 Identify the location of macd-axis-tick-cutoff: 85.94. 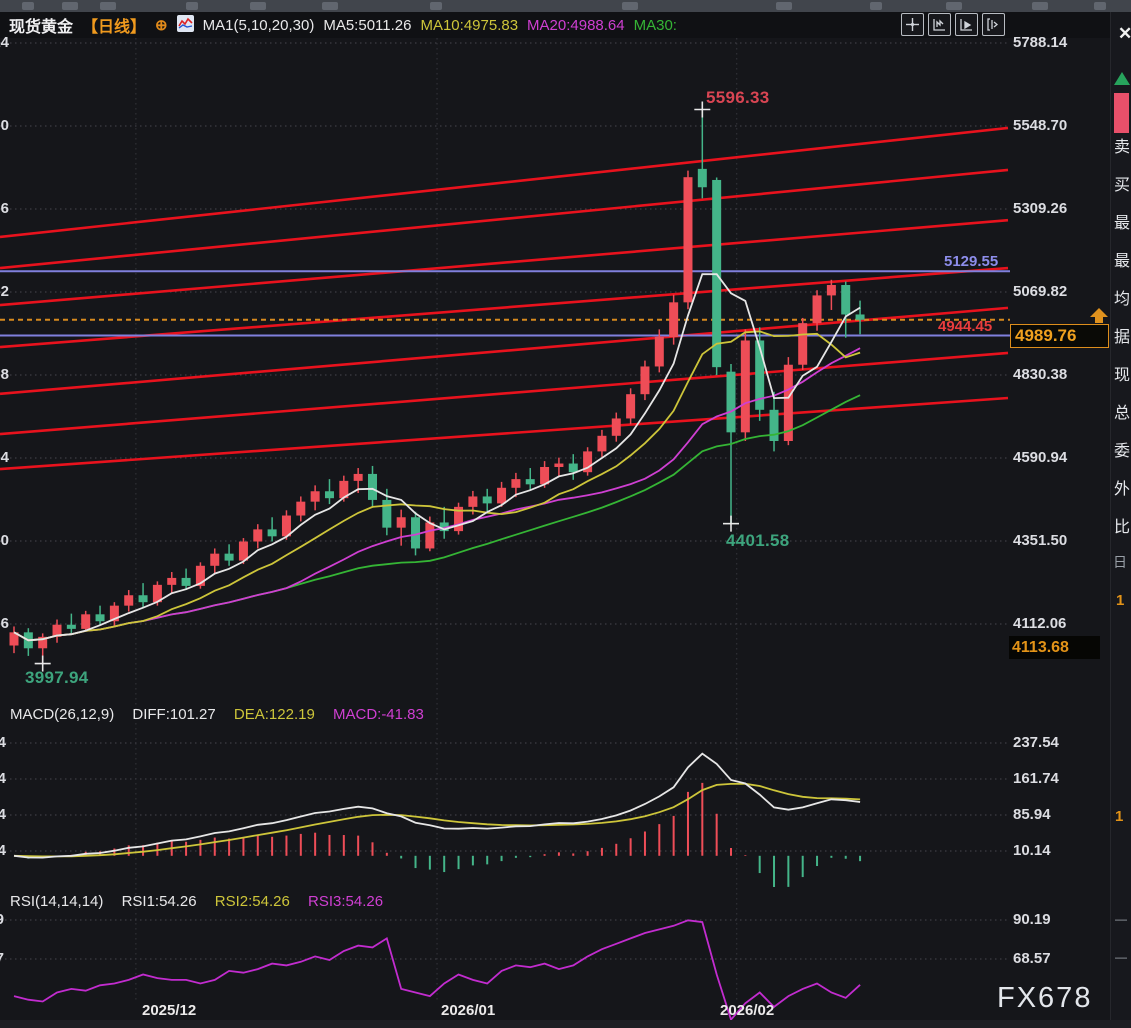
(3, 814).